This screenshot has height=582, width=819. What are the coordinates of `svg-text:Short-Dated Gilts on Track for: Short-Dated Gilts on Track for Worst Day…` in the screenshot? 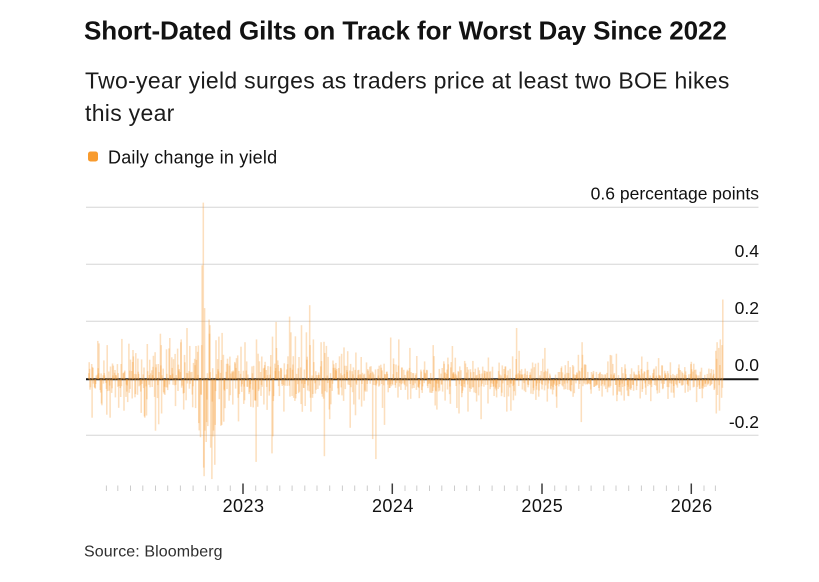 It's located at (405, 31).